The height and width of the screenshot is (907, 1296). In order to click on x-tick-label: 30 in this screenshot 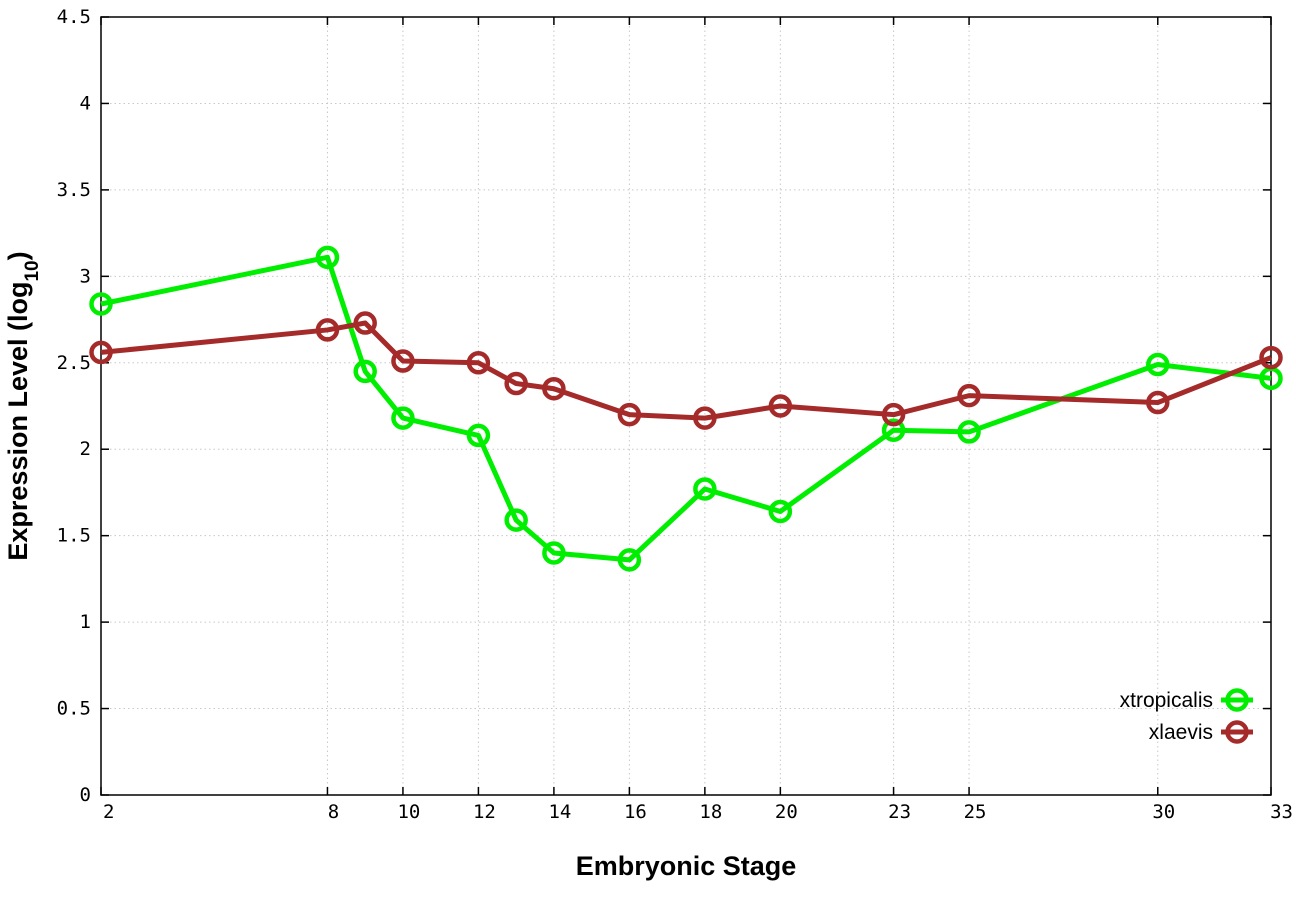, I will do `click(1163, 812)`.